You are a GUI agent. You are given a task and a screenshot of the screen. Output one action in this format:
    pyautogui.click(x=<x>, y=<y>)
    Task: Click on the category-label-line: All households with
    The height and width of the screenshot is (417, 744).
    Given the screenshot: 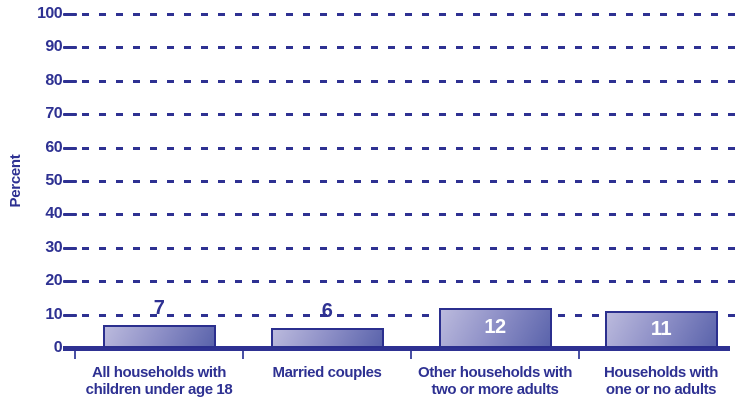 What is the action you would take?
    pyautogui.click(x=159, y=372)
    